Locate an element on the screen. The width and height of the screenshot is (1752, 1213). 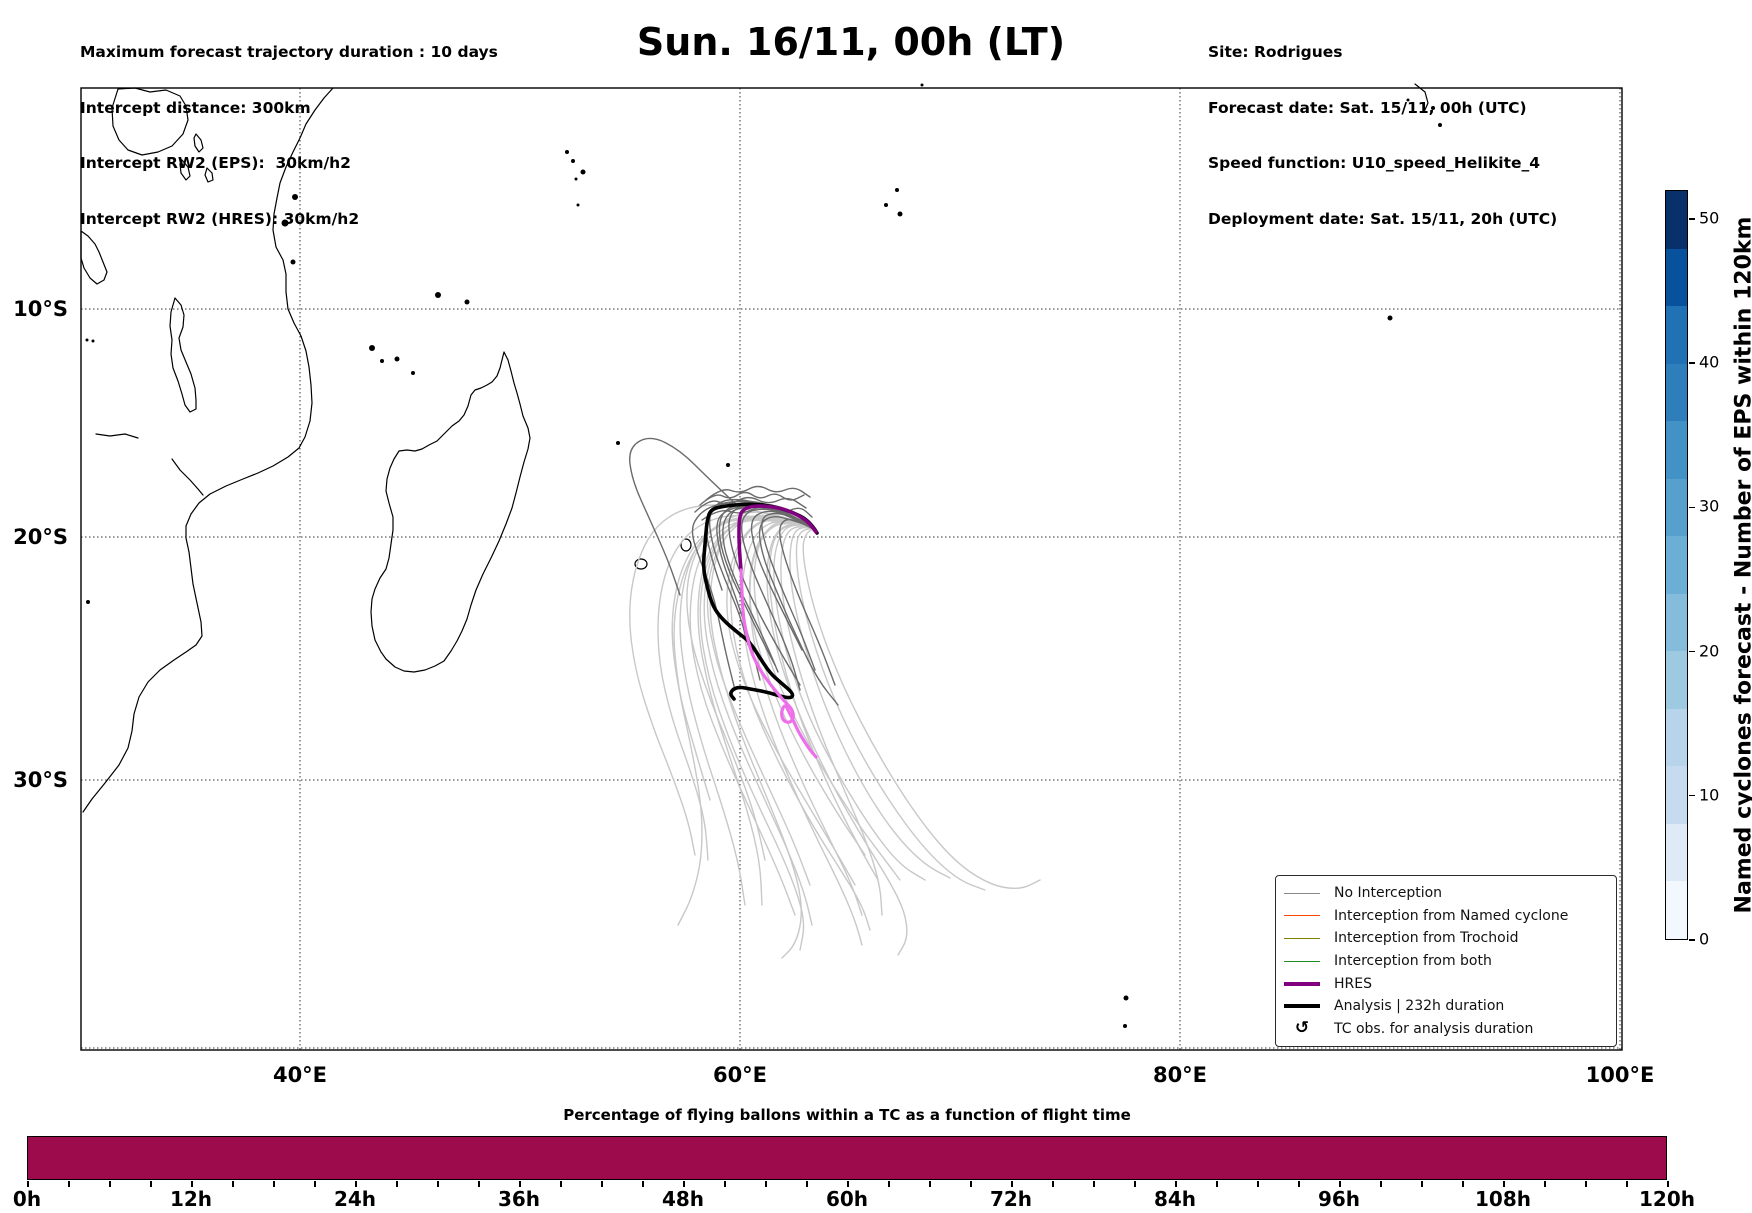
lat-tick-label: 20°S is located at coordinates (40, 537).